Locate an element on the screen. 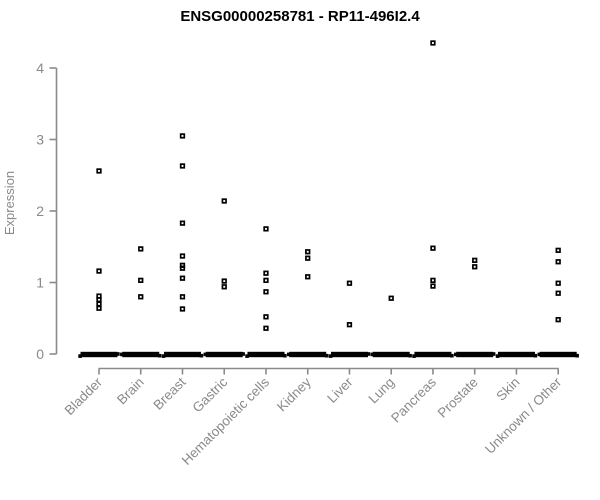  chart-title: ENSG00000258781 - RP11-496I2.4 is located at coordinates (300, 16).